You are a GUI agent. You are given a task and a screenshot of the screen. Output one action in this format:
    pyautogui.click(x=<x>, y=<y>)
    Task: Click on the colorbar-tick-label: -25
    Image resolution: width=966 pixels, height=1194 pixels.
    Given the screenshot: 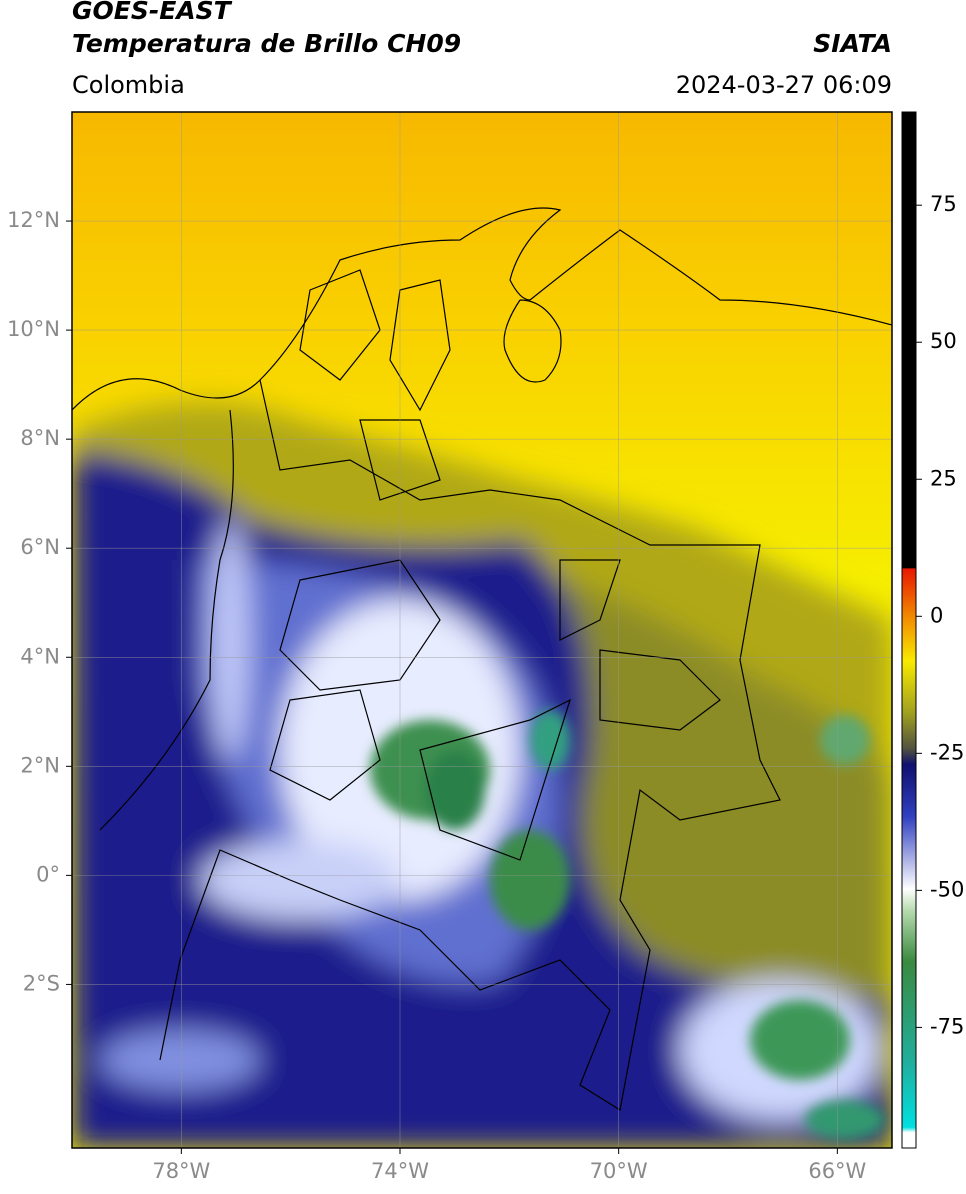 What is the action you would take?
    pyautogui.click(x=947, y=752)
    